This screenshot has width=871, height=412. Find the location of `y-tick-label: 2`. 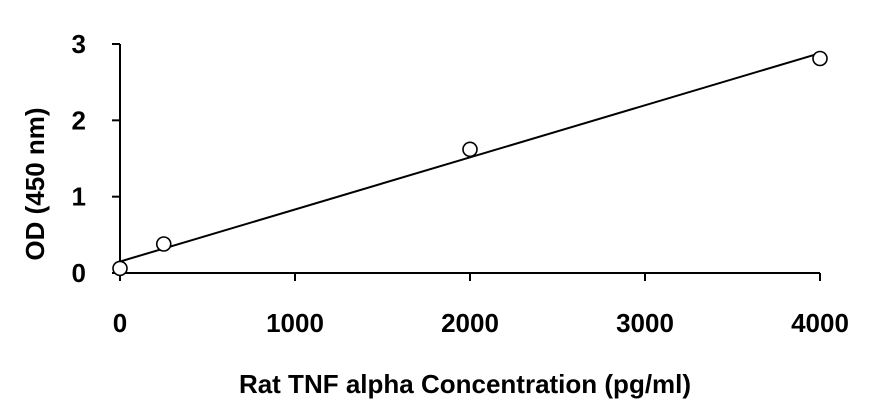

y-tick-label: 2 is located at coordinates (79, 120).